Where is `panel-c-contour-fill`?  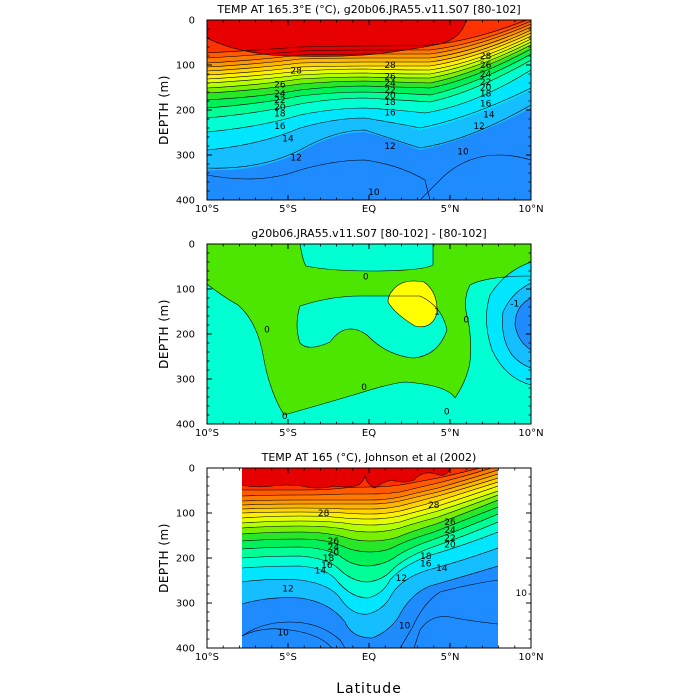
panel-c-contour-fill is located at coordinates (370, 558).